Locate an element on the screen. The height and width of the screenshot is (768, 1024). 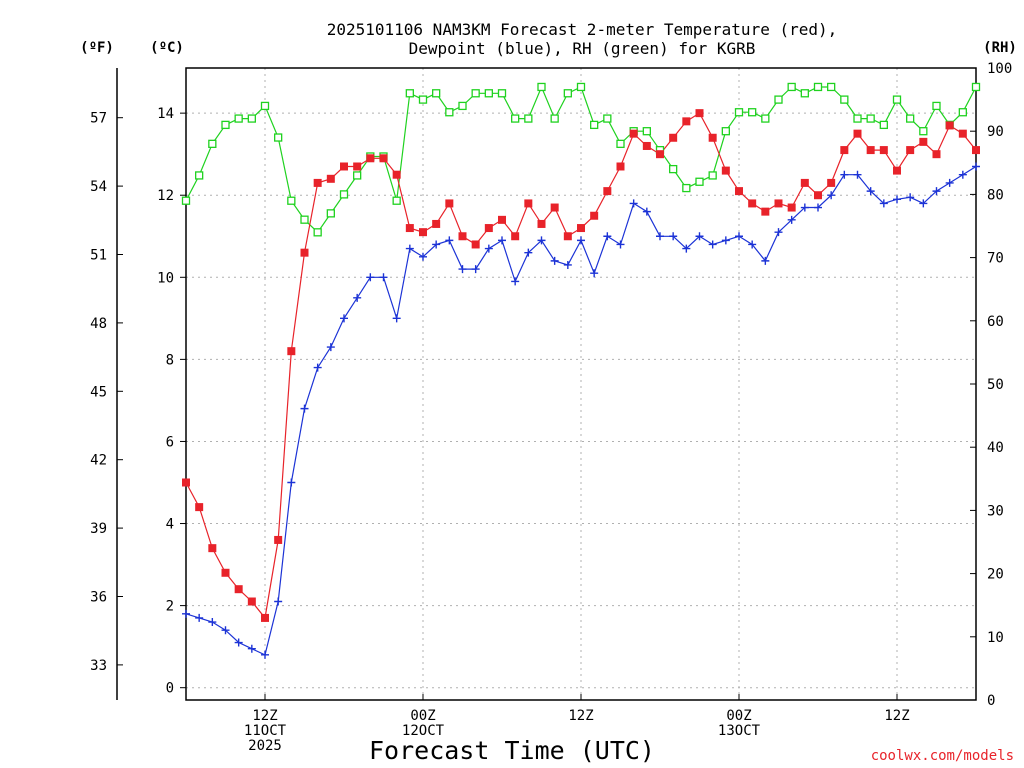
fahrenheit-tick-label-3: 42 is located at coordinates (98, 461).